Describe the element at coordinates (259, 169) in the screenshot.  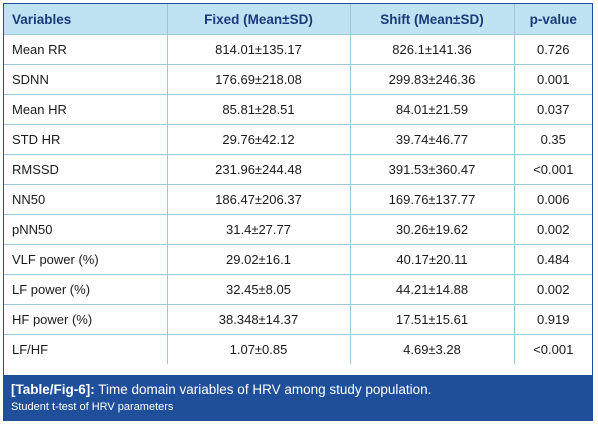
I see `fixed-cell: 231.96±244.48` at that location.